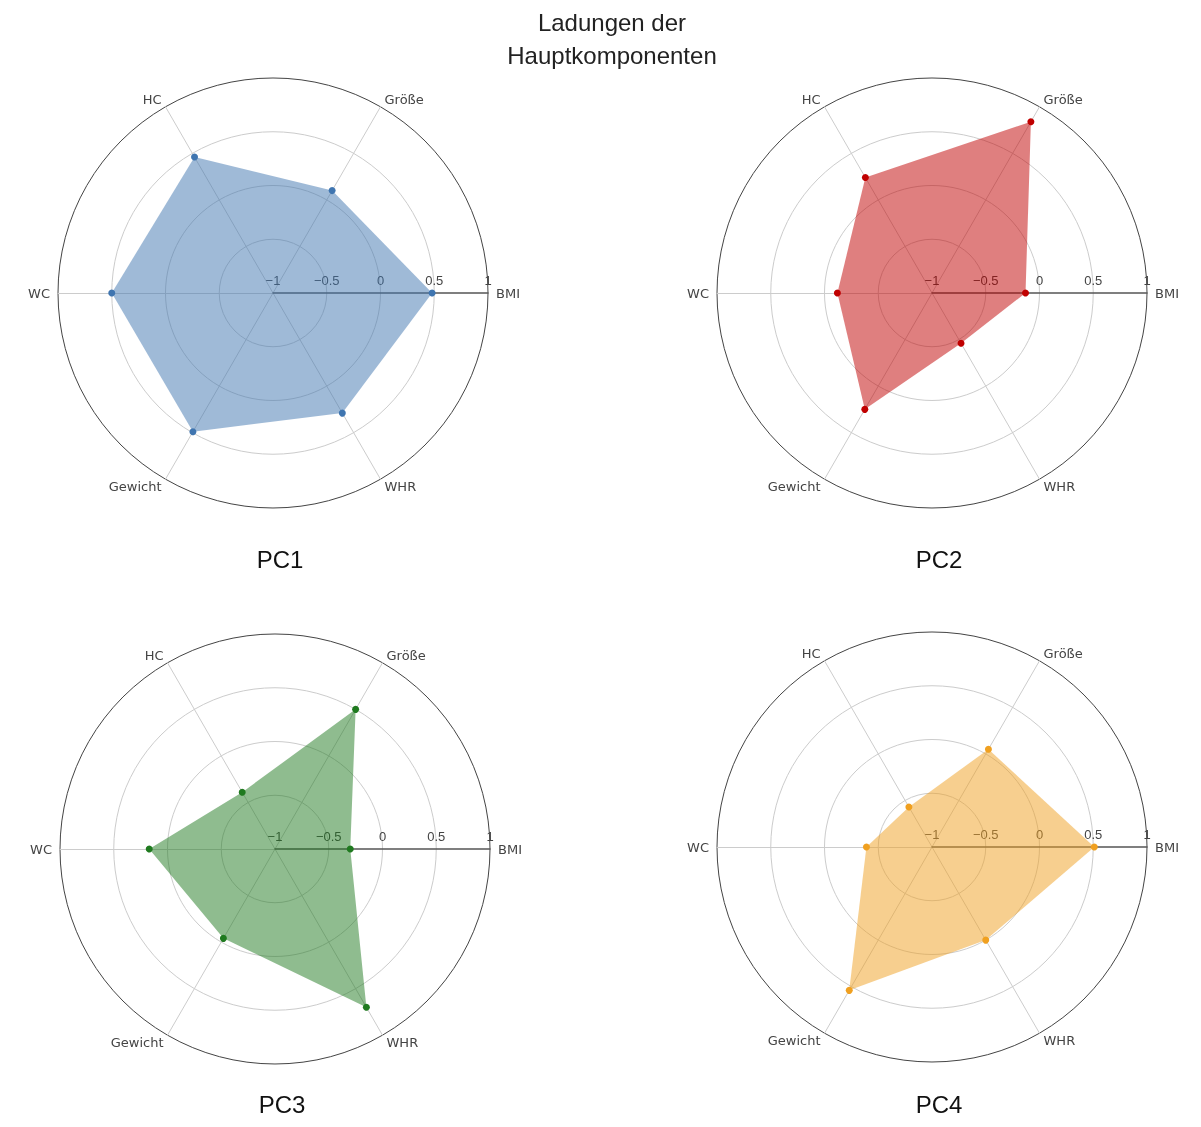 Image resolution: width=1201 pixels, height=1127 pixels. What do you see at coordinates (939, 1104) in the screenshot?
I see `text: PC4` at bounding box center [939, 1104].